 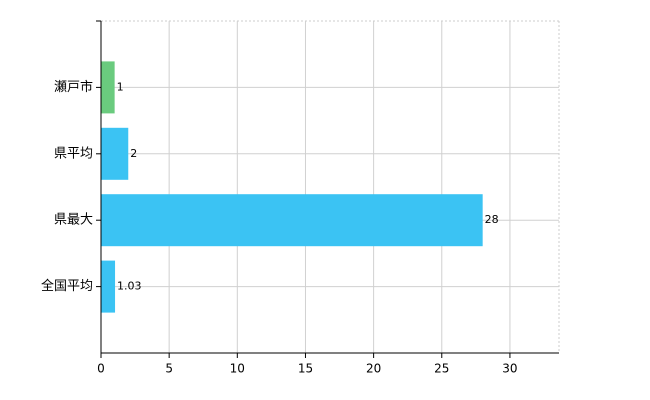 I want to click on data-label: 2, so click(x=133, y=153).